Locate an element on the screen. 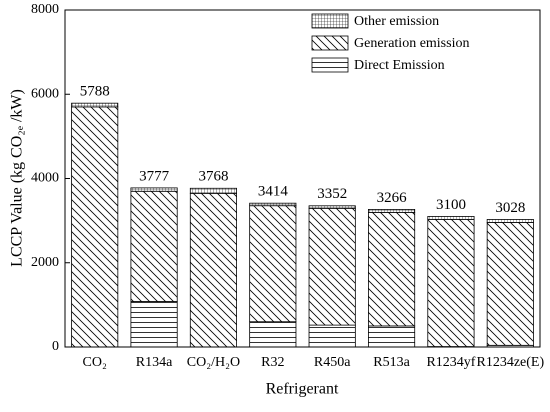 Image resolution: width=550 pixels, height=412 pixels. x-axis-label: Refrigerant is located at coordinates (302, 389).